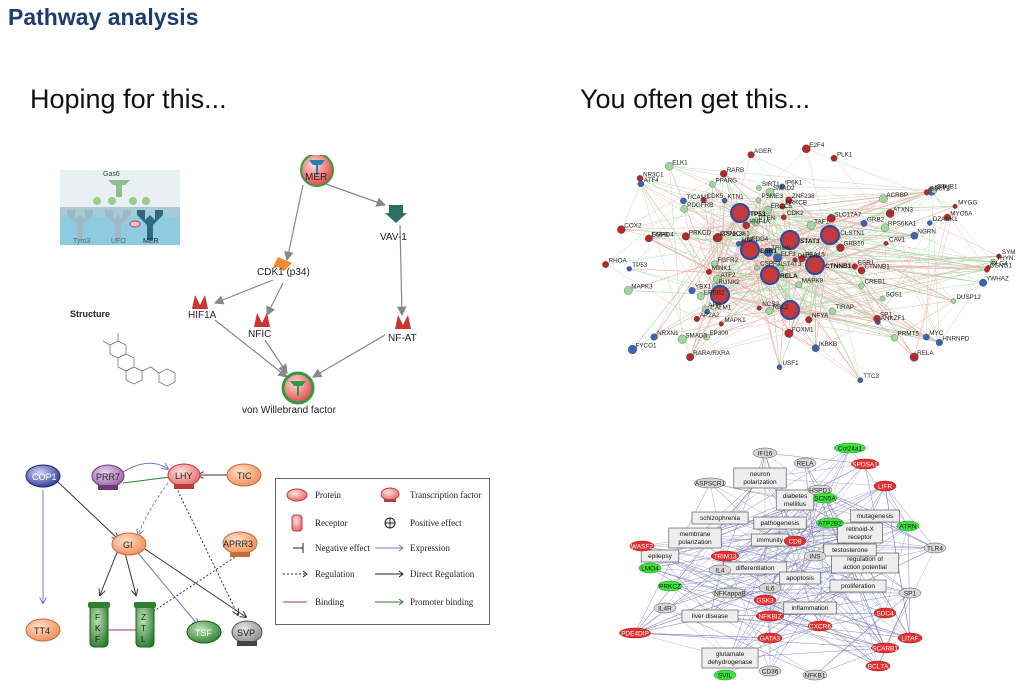 This screenshot has width=1023, height=693. I want to click on legend-promoter-binding: Promoter binding, so click(424, 602).